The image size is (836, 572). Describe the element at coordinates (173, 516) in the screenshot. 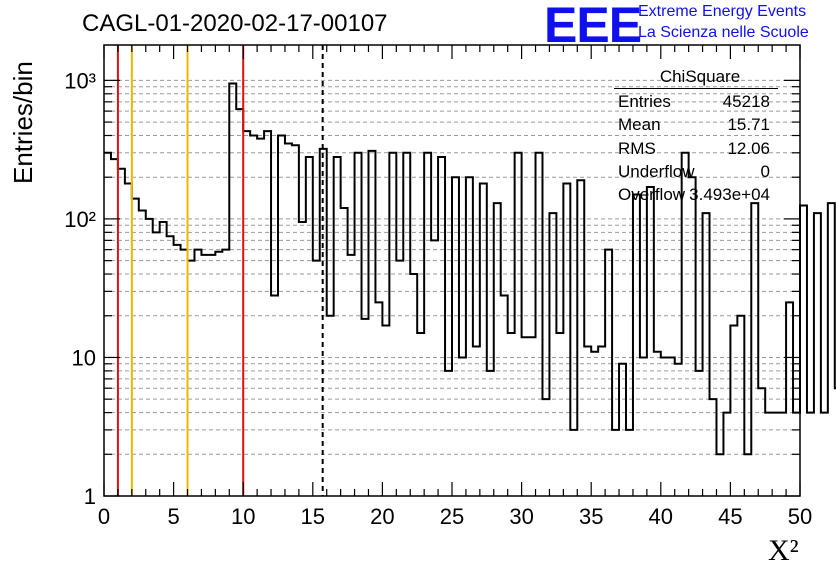

I see `x-tick-label: 5` at that location.